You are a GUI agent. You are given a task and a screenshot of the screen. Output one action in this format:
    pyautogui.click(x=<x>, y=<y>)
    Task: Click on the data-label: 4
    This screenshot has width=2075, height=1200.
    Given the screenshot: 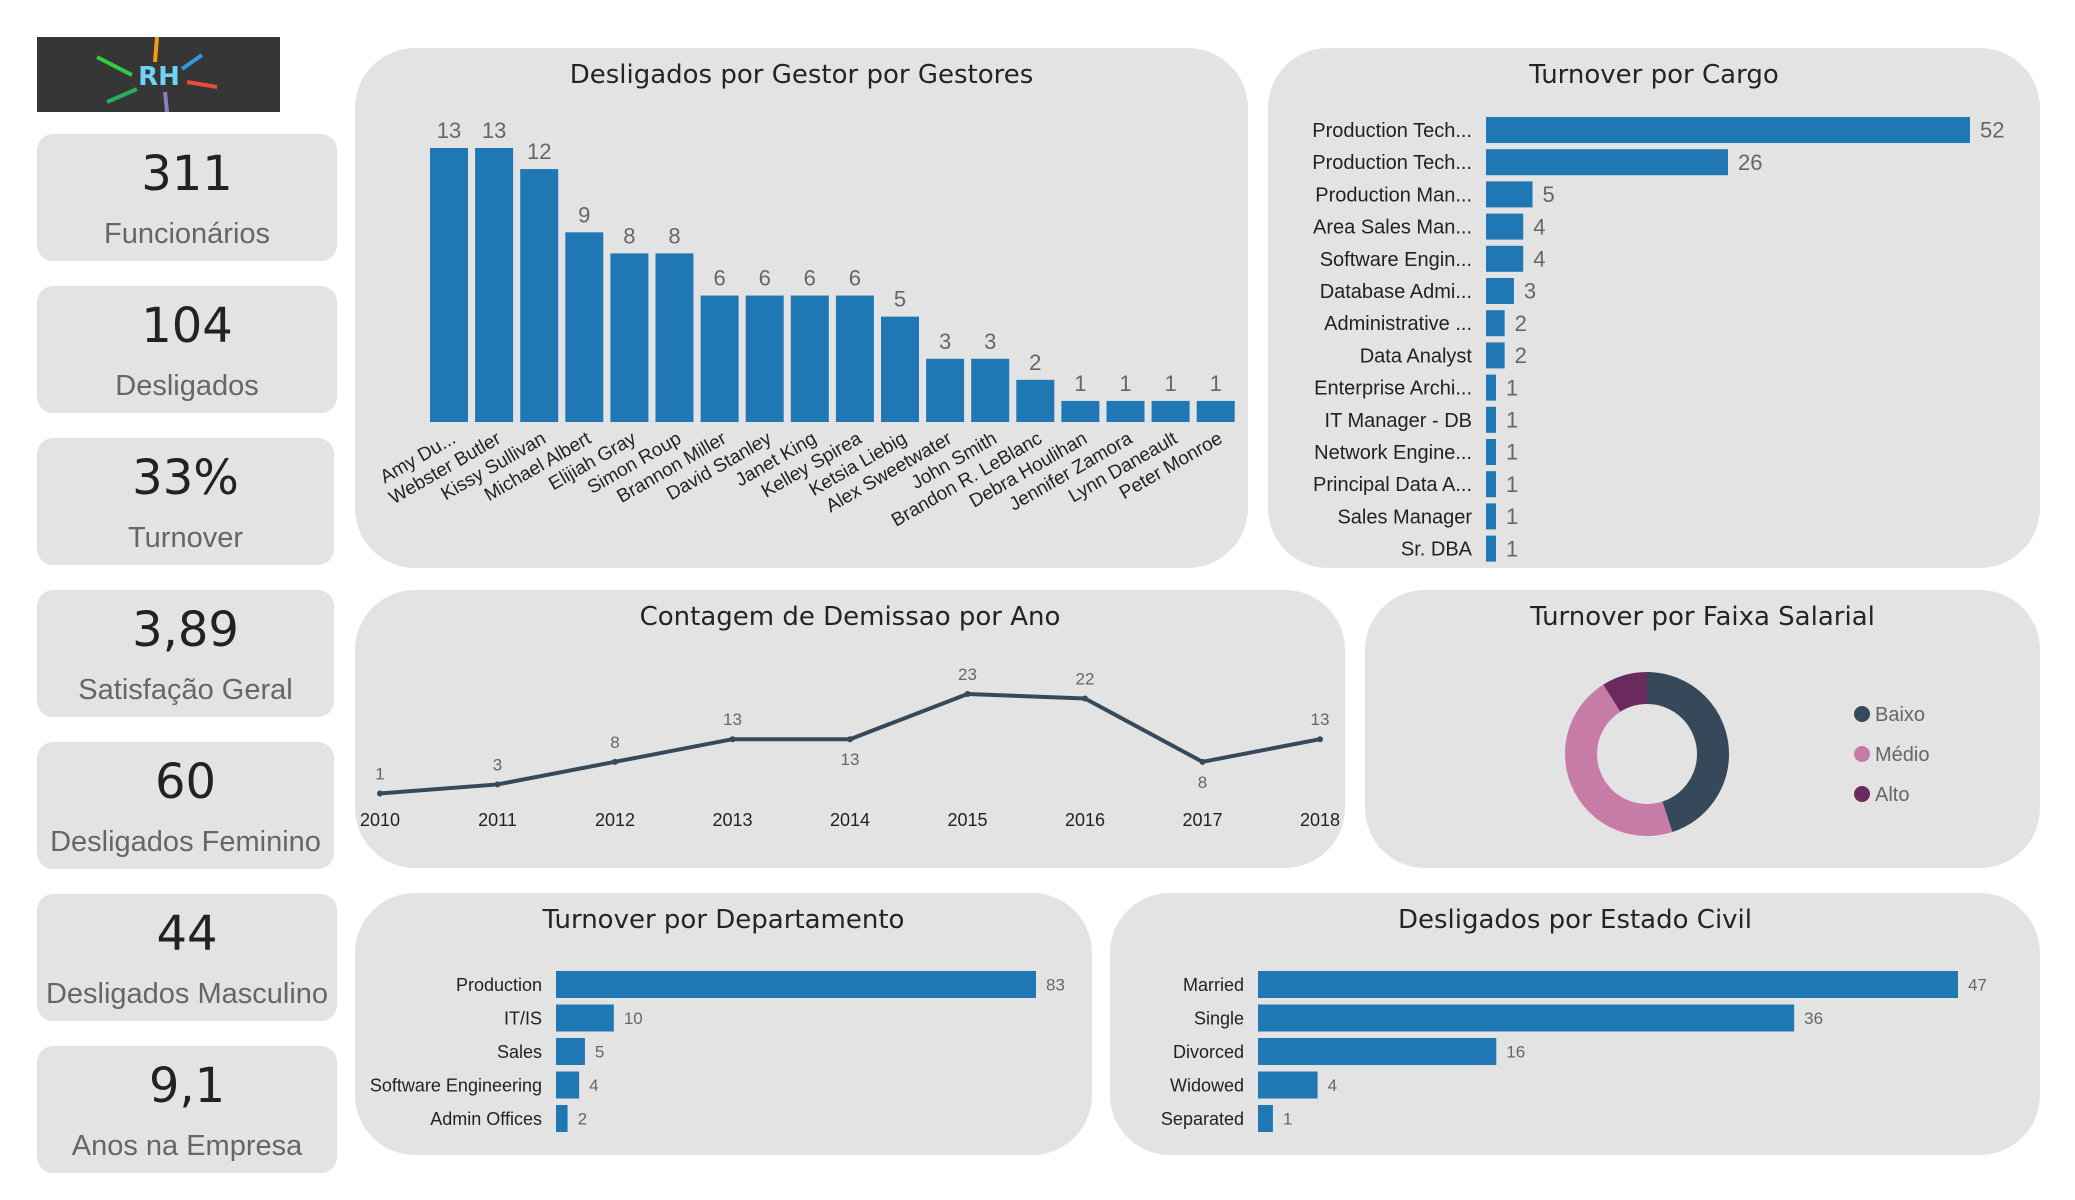 What is the action you would take?
    pyautogui.click(x=1539, y=226)
    